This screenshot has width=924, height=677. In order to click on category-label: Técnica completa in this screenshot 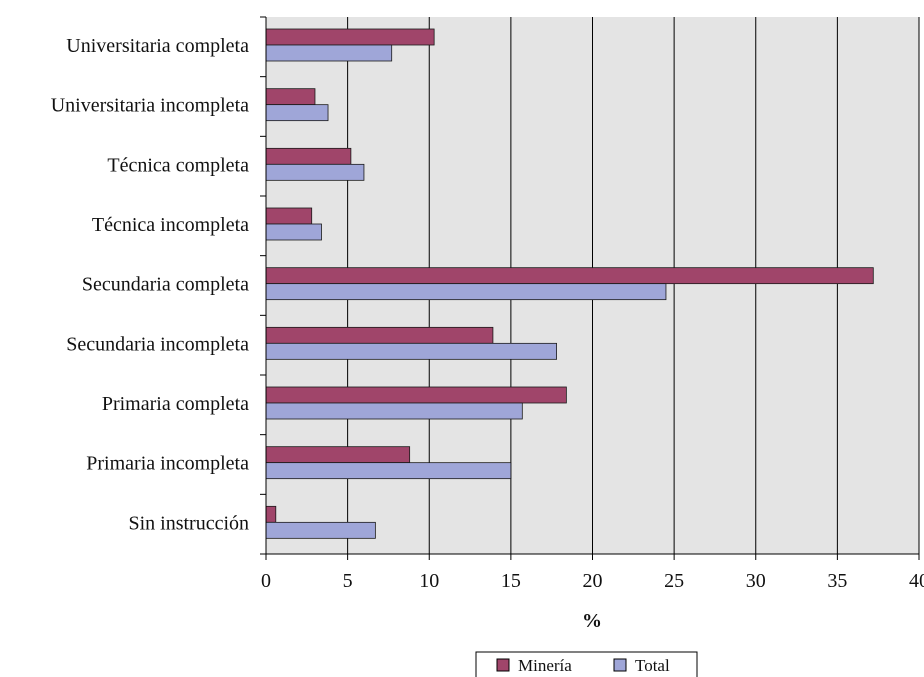, I will do `click(178, 165)`.